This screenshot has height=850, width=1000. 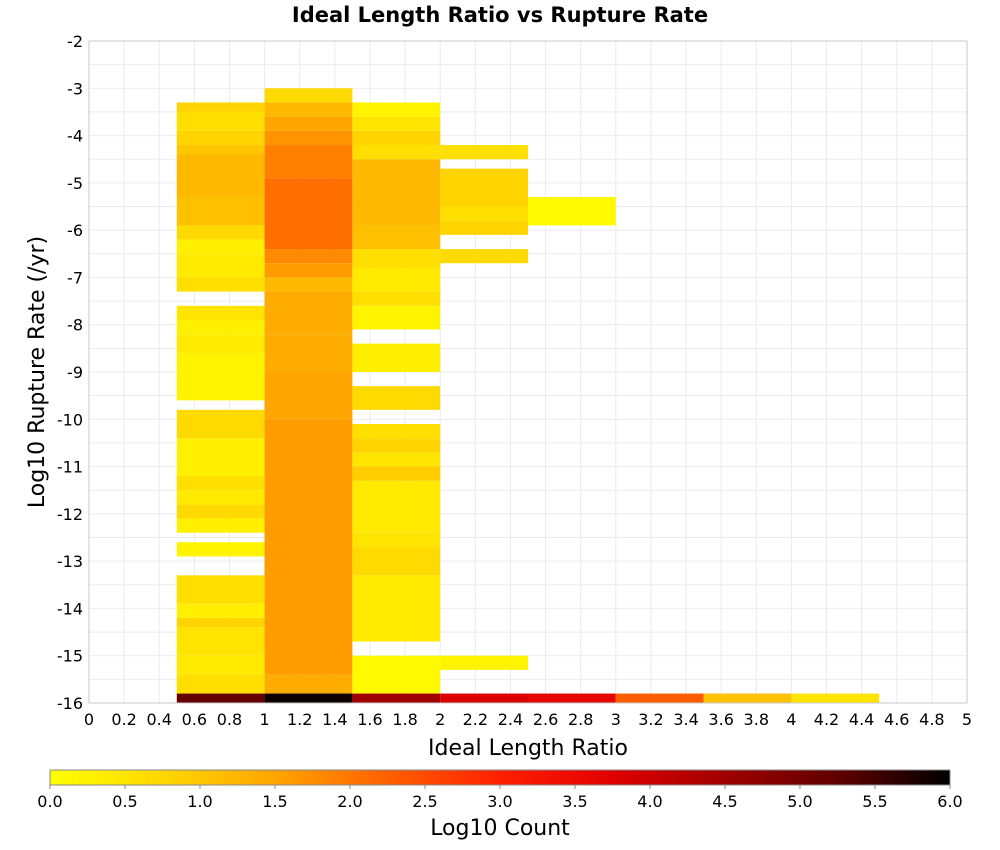 I want to click on x-tick-label: 3.2, so click(x=650, y=719).